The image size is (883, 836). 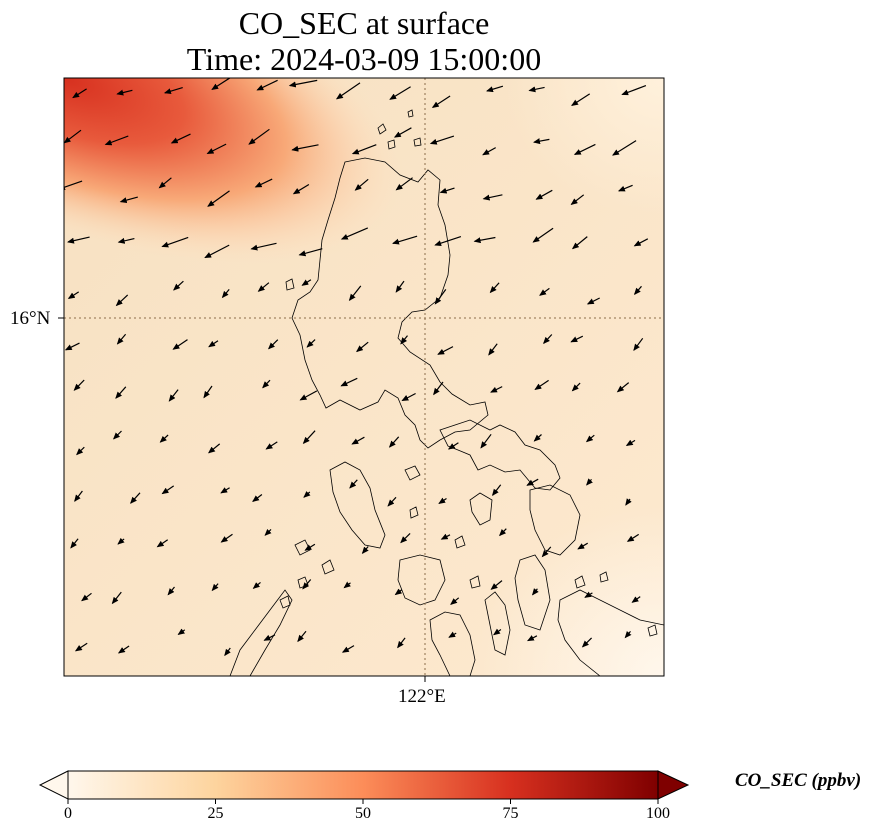 What do you see at coordinates (215, 813) in the screenshot?
I see `colorbar-tick-label: 25` at bounding box center [215, 813].